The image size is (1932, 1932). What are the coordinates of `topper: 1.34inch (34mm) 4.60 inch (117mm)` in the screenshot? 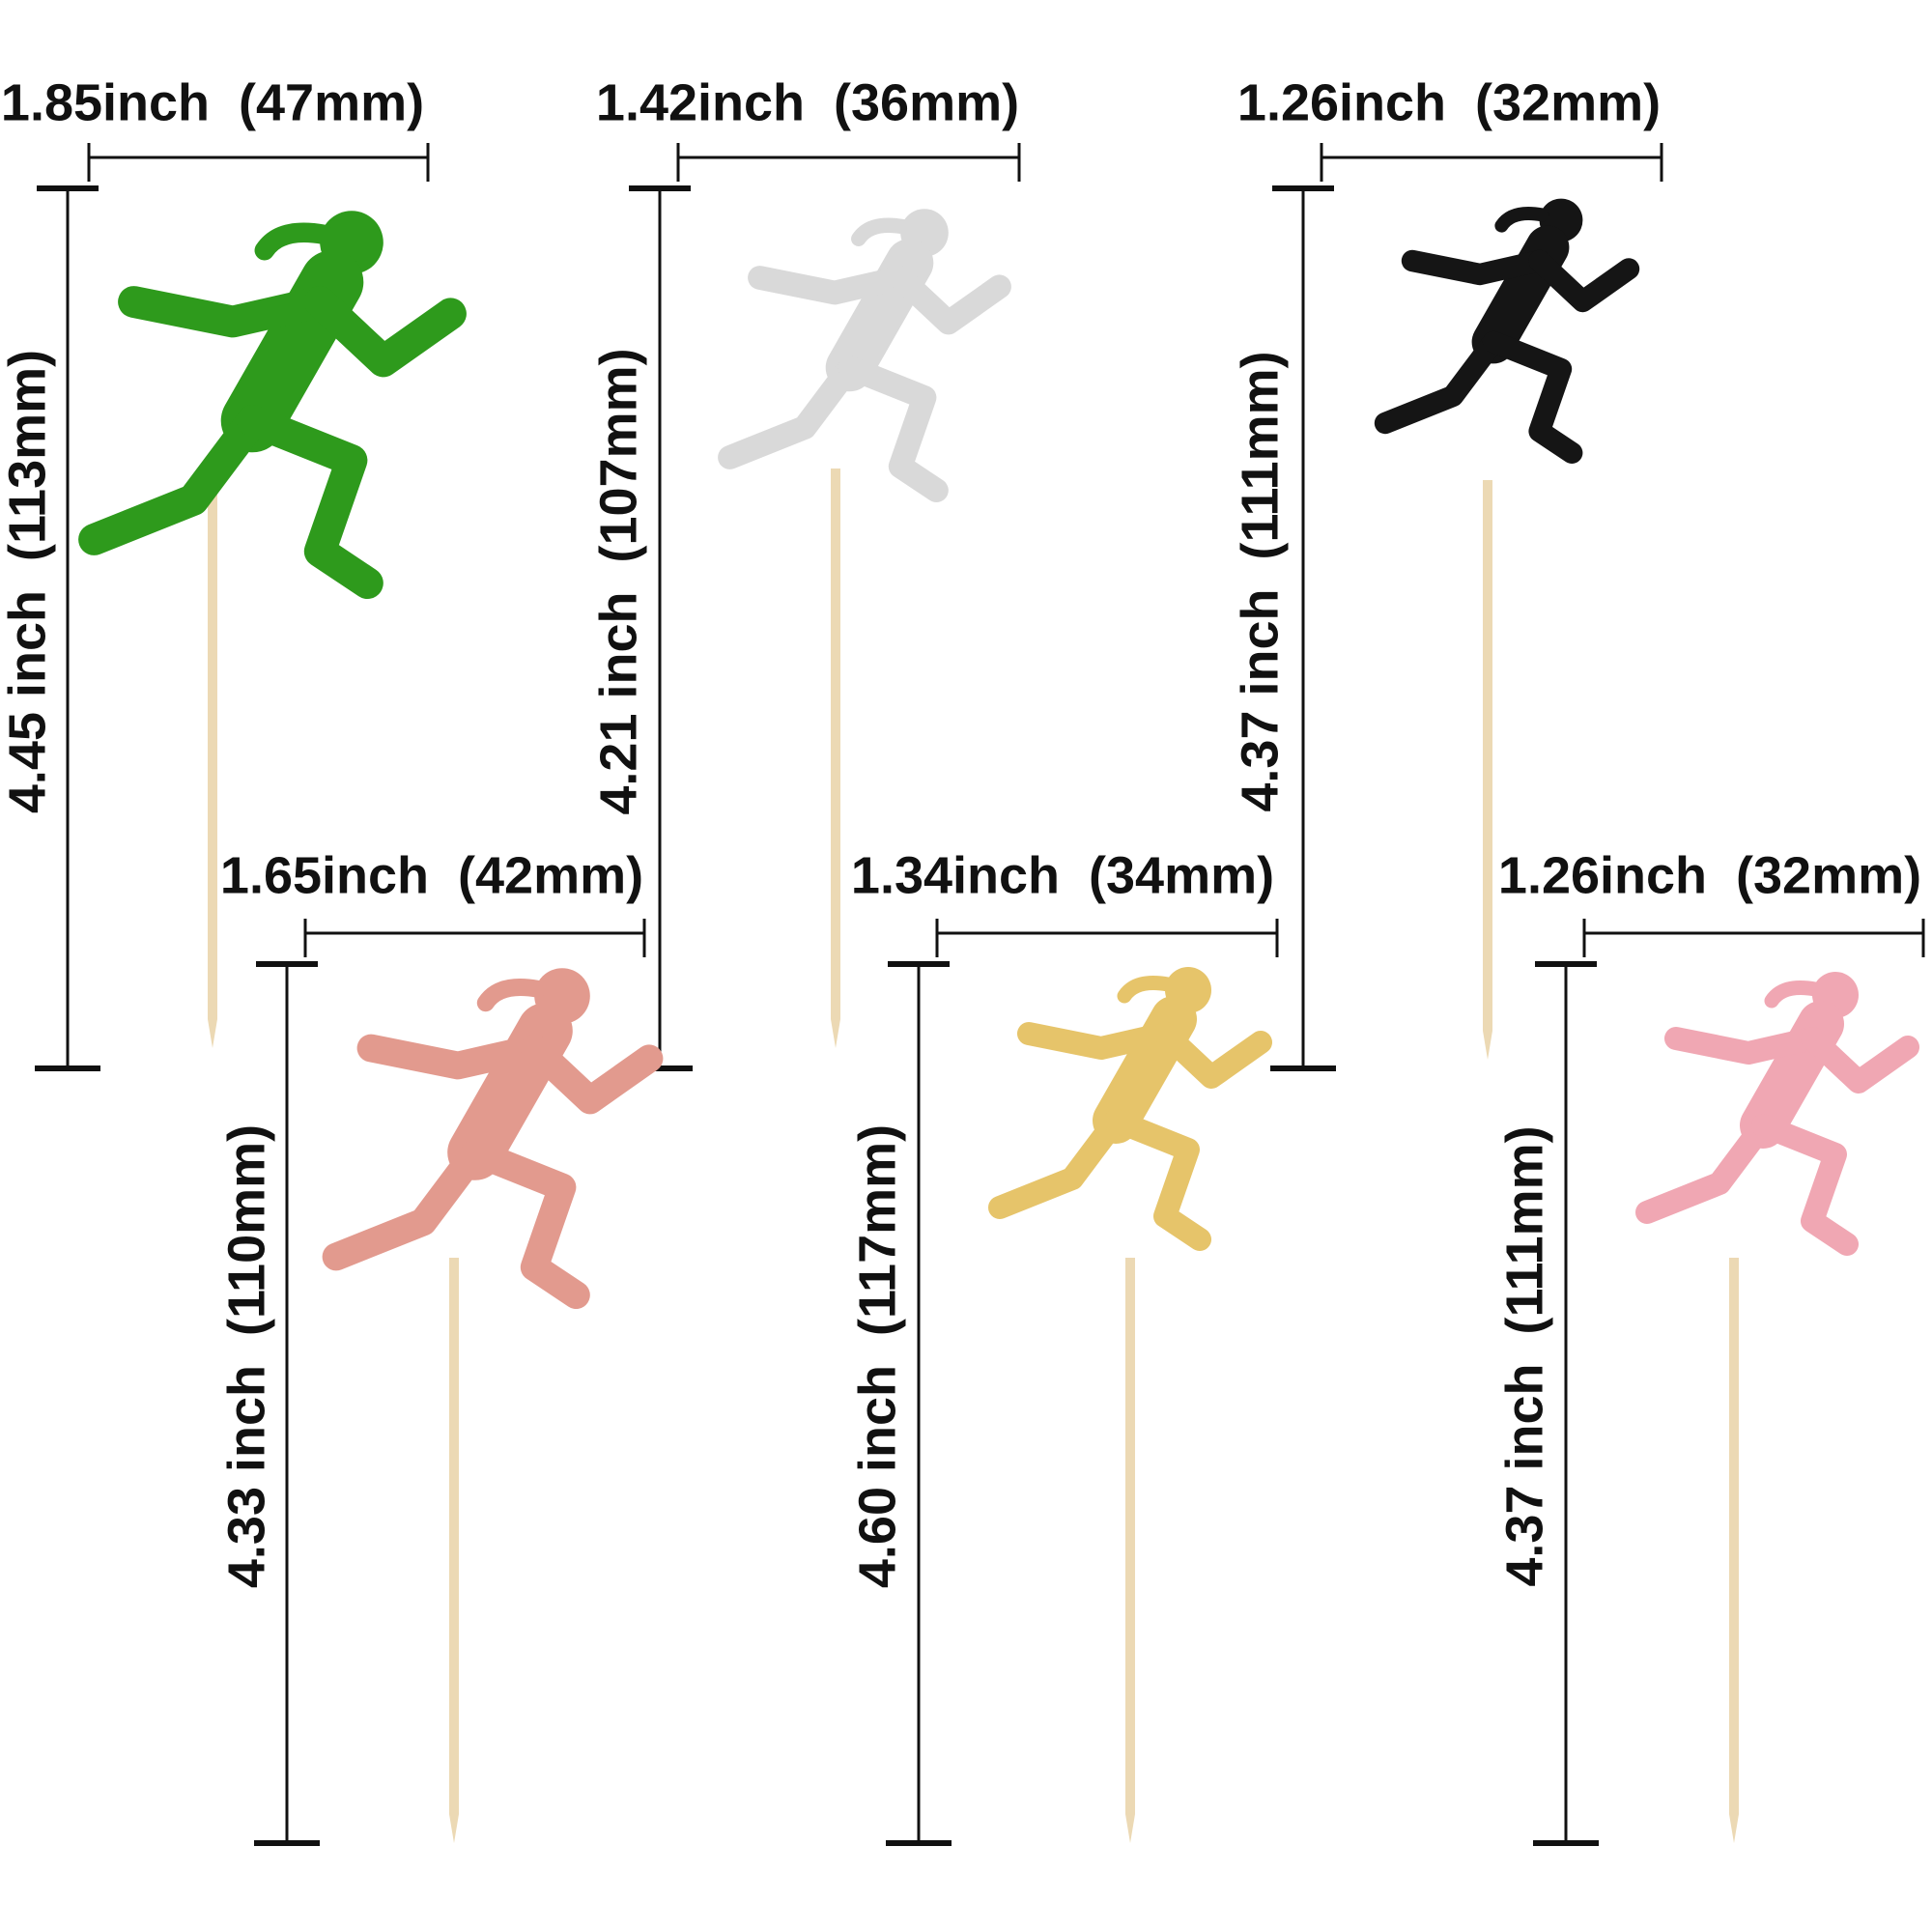 It's located at (1063, 1346).